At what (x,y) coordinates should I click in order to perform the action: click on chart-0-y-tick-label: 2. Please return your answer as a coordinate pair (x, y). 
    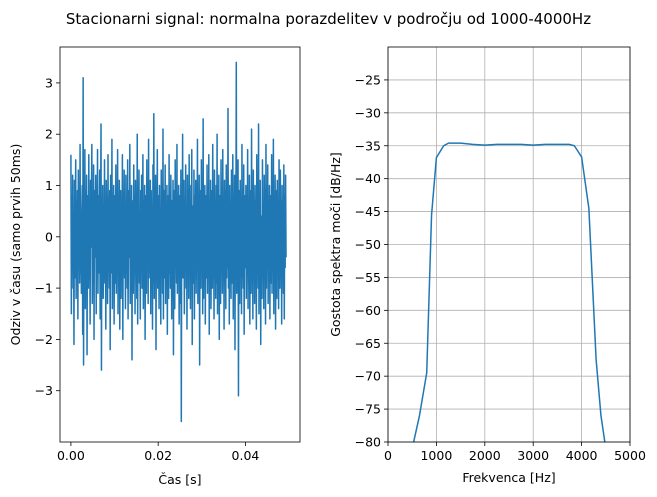
    Looking at the image, I should click on (49, 134).